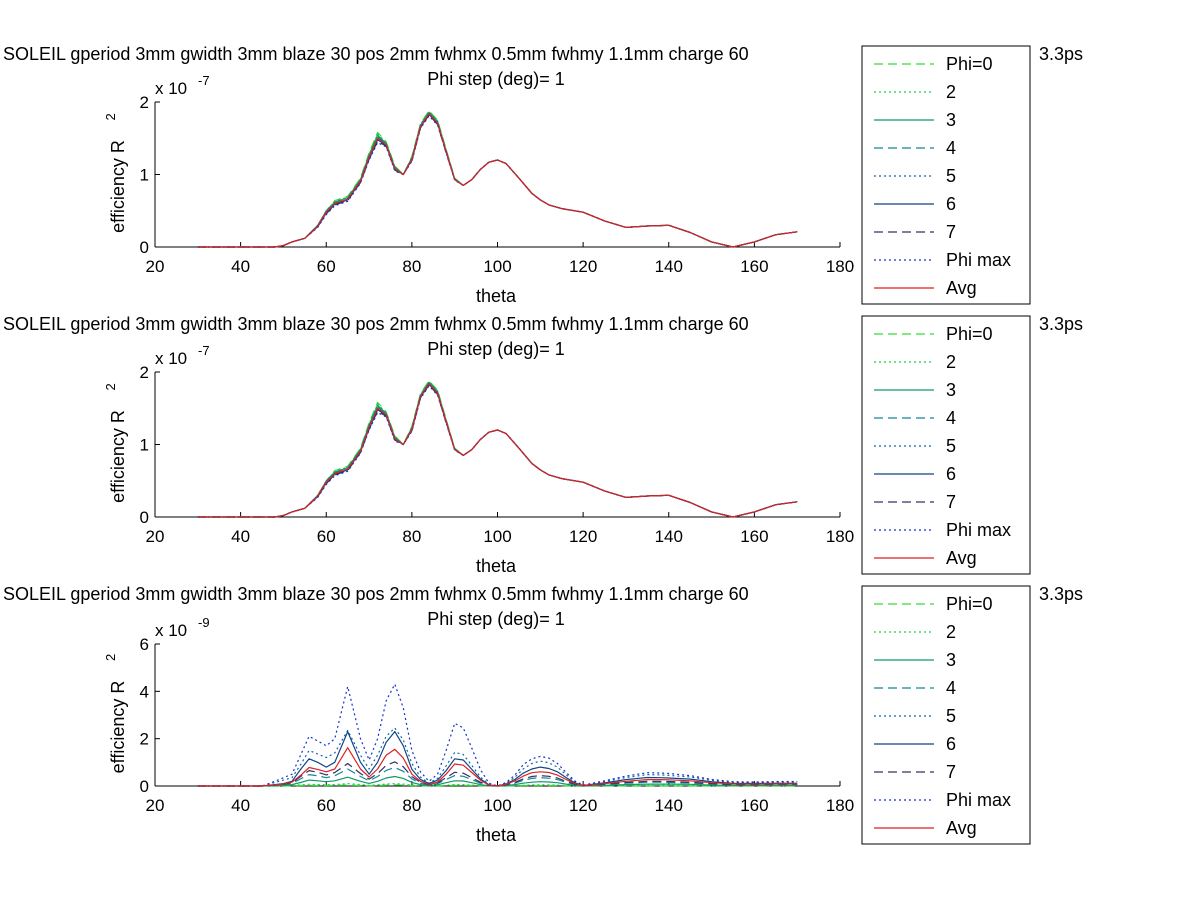  What do you see at coordinates (118, 186) in the screenshot?
I see `y-axis-label-text: efficiency R` at bounding box center [118, 186].